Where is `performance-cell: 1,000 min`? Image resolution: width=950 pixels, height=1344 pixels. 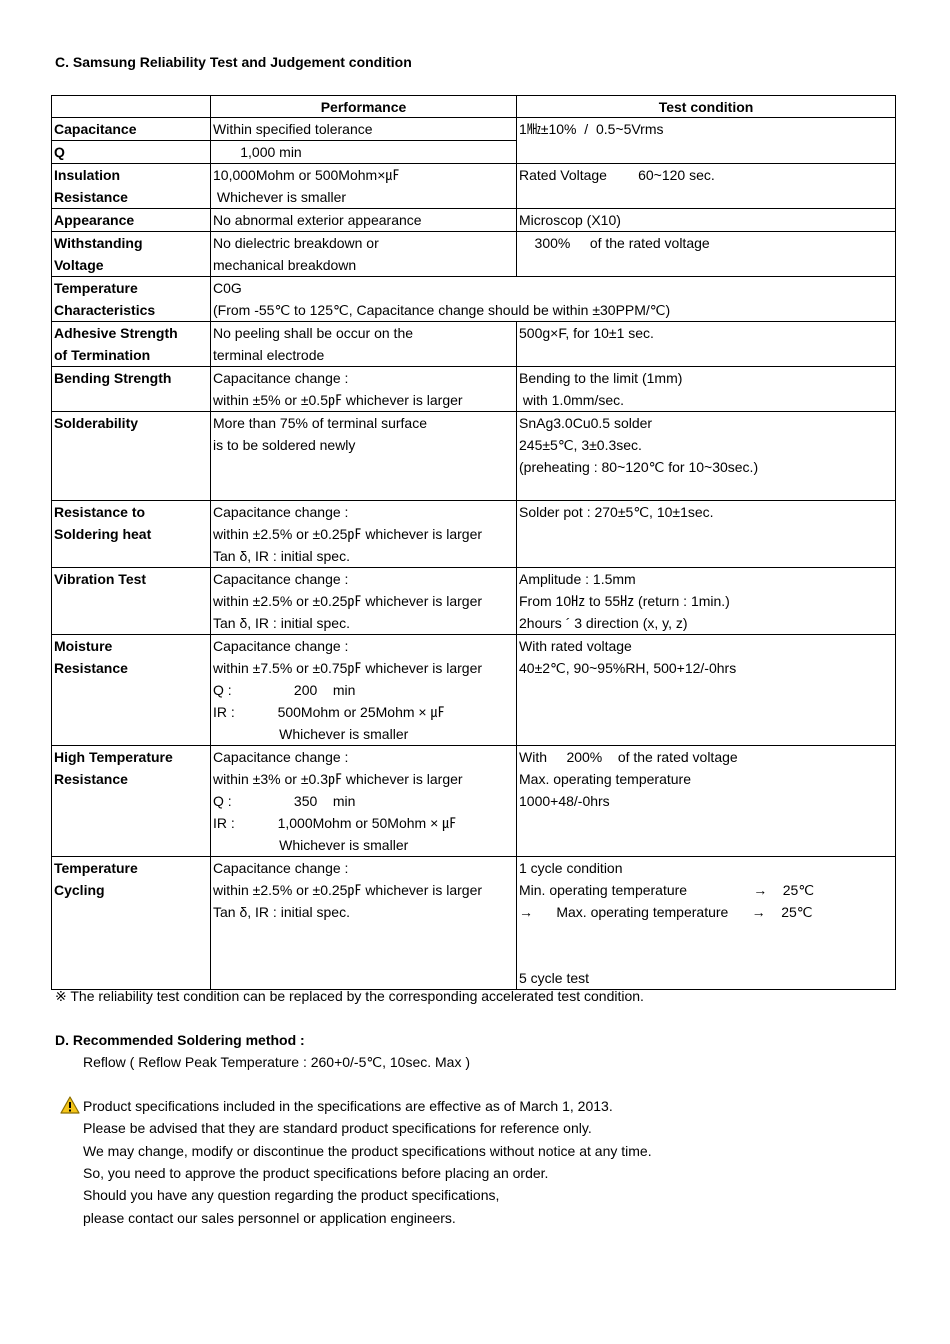
performance-cell: 1,000 min is located at coordinates (363, 152).